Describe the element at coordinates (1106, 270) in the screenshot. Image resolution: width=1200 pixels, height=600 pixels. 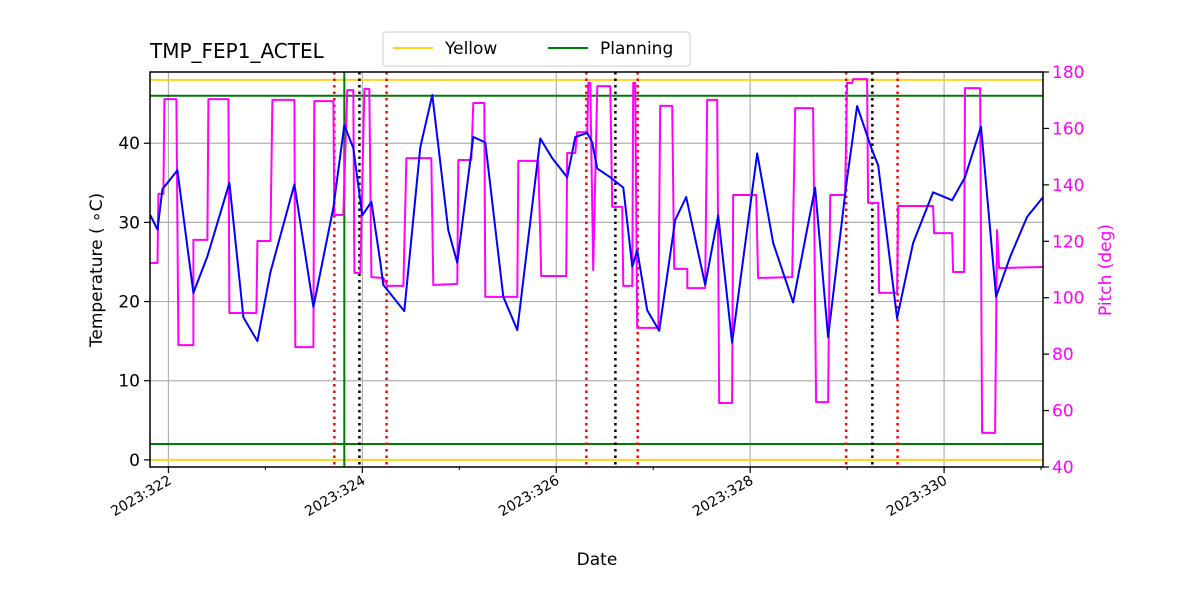
I see `y2-axis-label: Pitch (deg)` at that location.